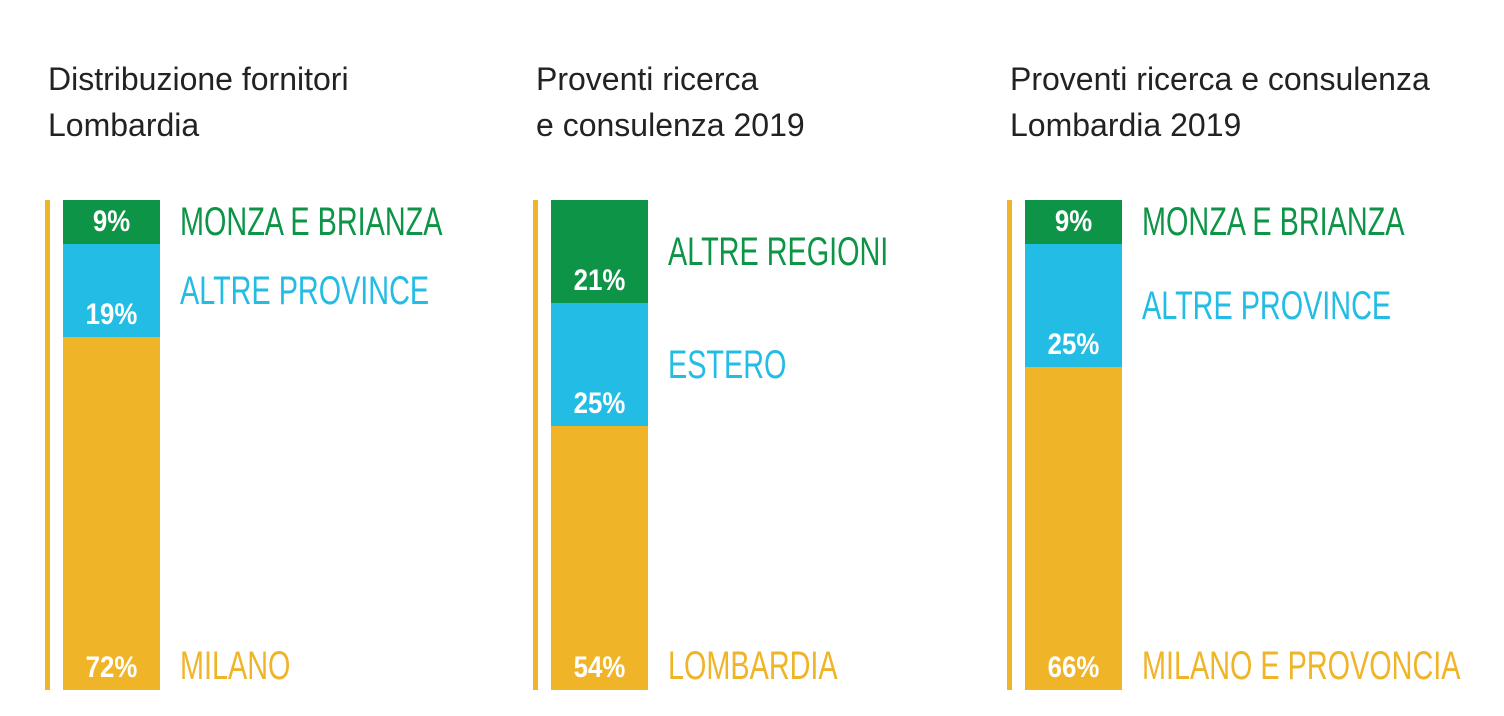  I want to click on segment-value-label: 21%, so click(599, 280).